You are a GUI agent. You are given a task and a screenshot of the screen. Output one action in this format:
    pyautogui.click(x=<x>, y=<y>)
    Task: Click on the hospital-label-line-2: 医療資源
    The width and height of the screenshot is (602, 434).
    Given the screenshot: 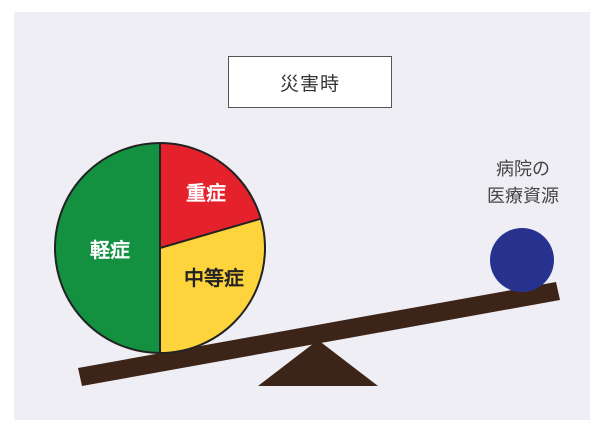 What is the action you would take?
    pyautogui.click(x=523, y=196)
    